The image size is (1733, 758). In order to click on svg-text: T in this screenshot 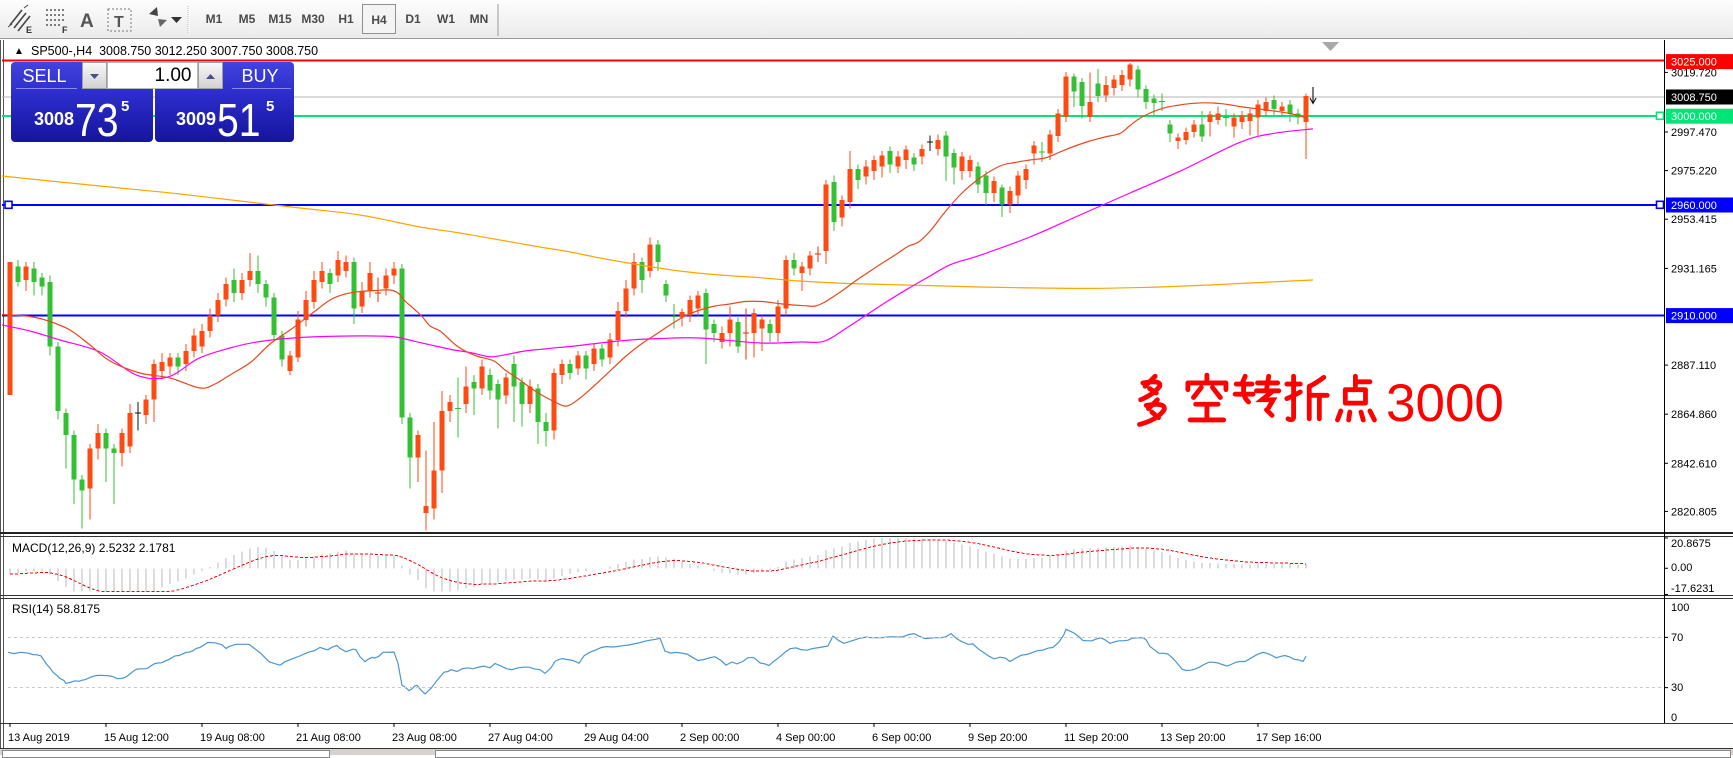, I will do `click(119, 22)`.